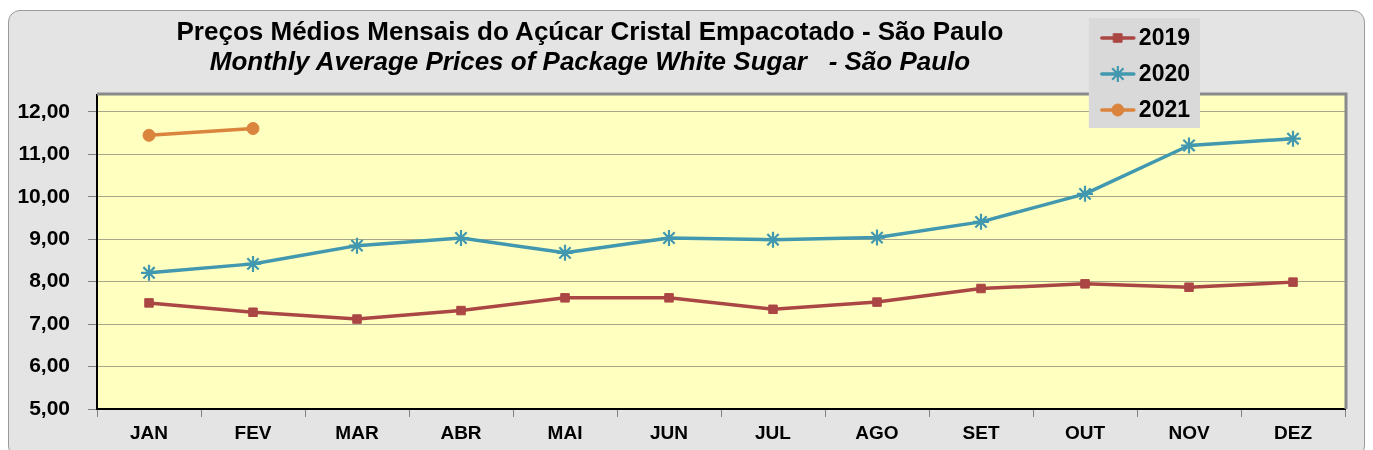 The image size is (1373, 450). I want to click on x-tick-label: AGO, so click(877, 432).